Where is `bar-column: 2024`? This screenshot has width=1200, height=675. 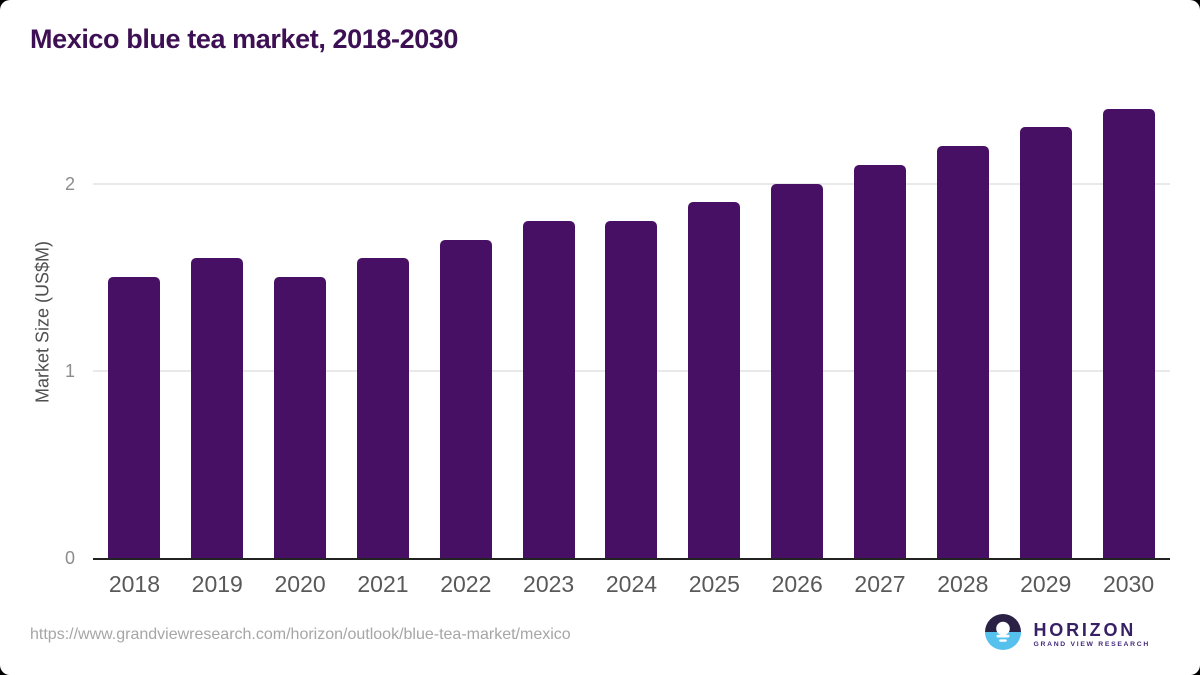 bar-column: 2024 is located at coordinates (631, 343).